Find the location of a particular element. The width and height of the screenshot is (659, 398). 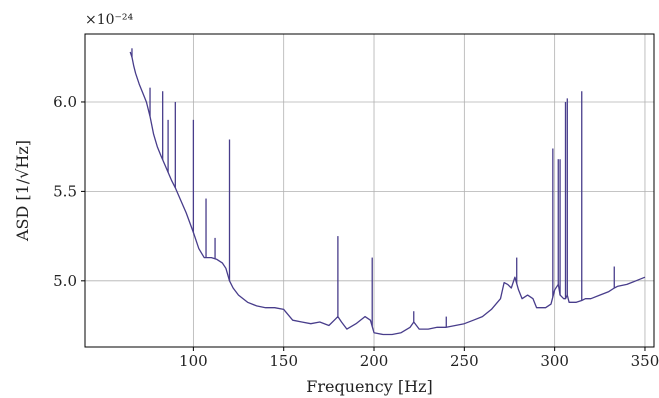

x-tick-label: 150 is located at coordinates (283, 361).